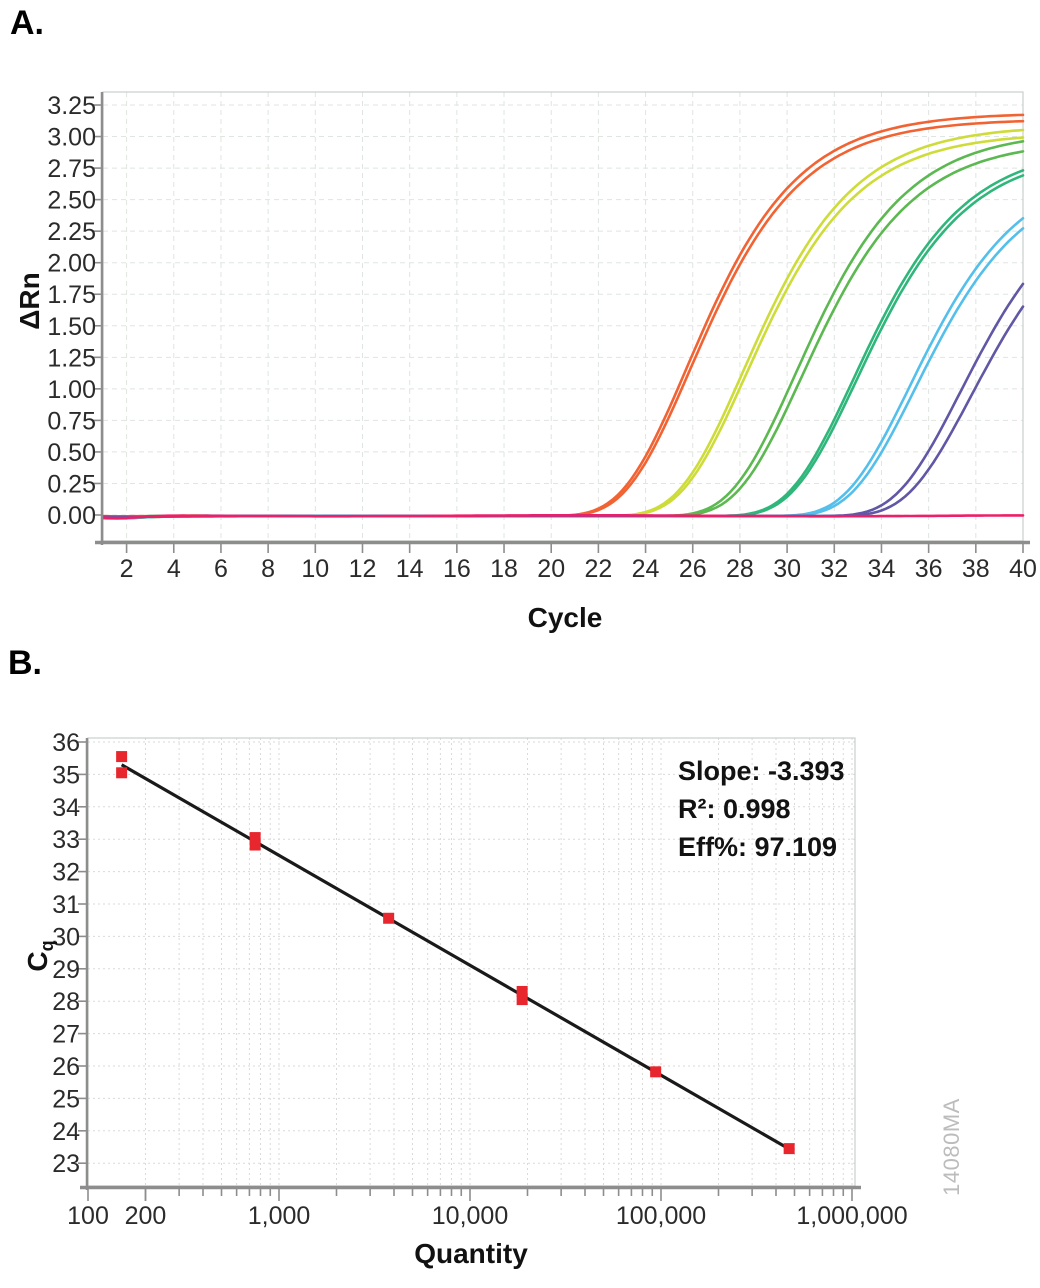 This screenshot has width=1040, height=1288. I want to click on svg-text: 6, so click(221, 569).